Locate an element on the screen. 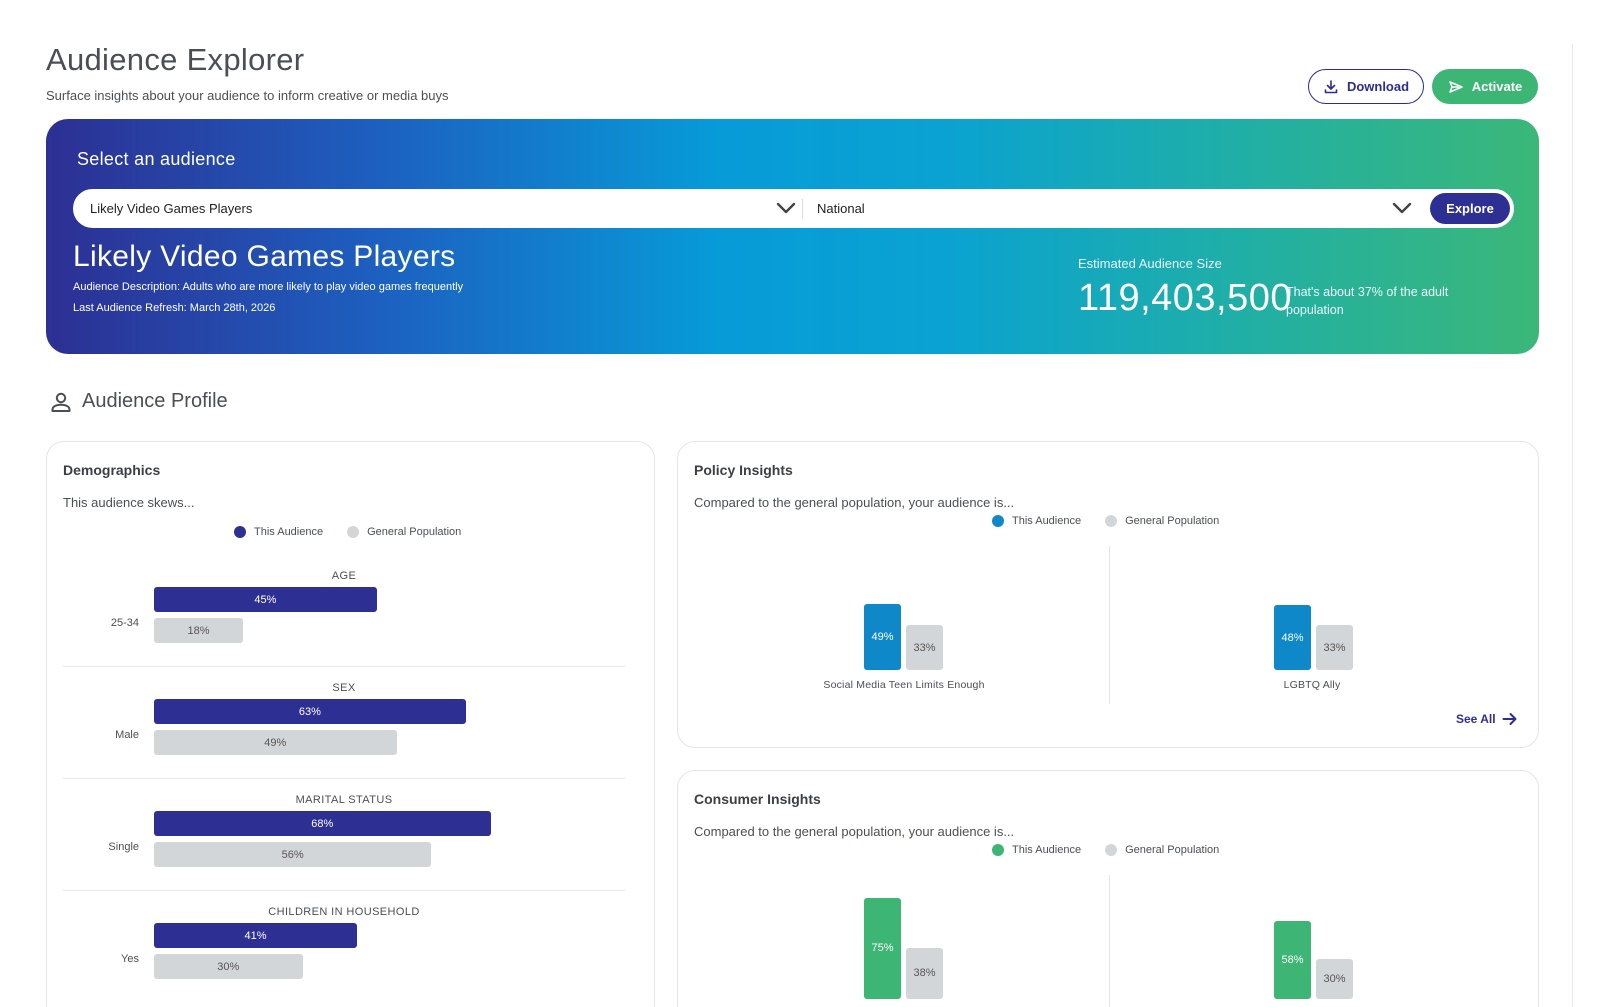 This screenshot has width=1600, height=1007. demographic-group-sex: SEX Male 63% 49% is located at coordinates (344, 738).